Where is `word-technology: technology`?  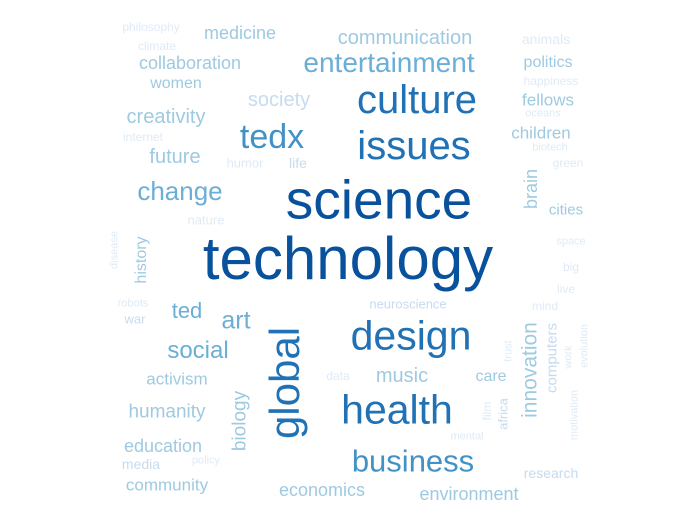 word-technology: technology is located at coordinates (348, 258).